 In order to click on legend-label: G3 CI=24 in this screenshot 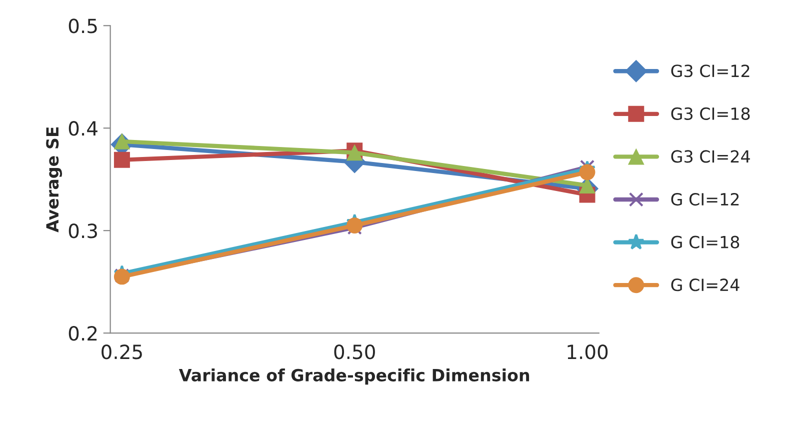, I will do `click(710, 156)`.